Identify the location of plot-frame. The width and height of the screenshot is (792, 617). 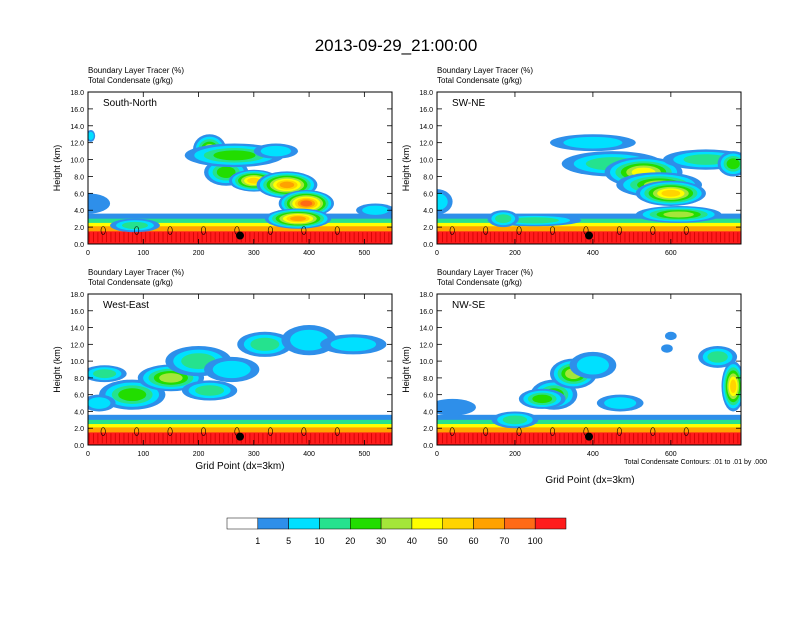
(589, 369).